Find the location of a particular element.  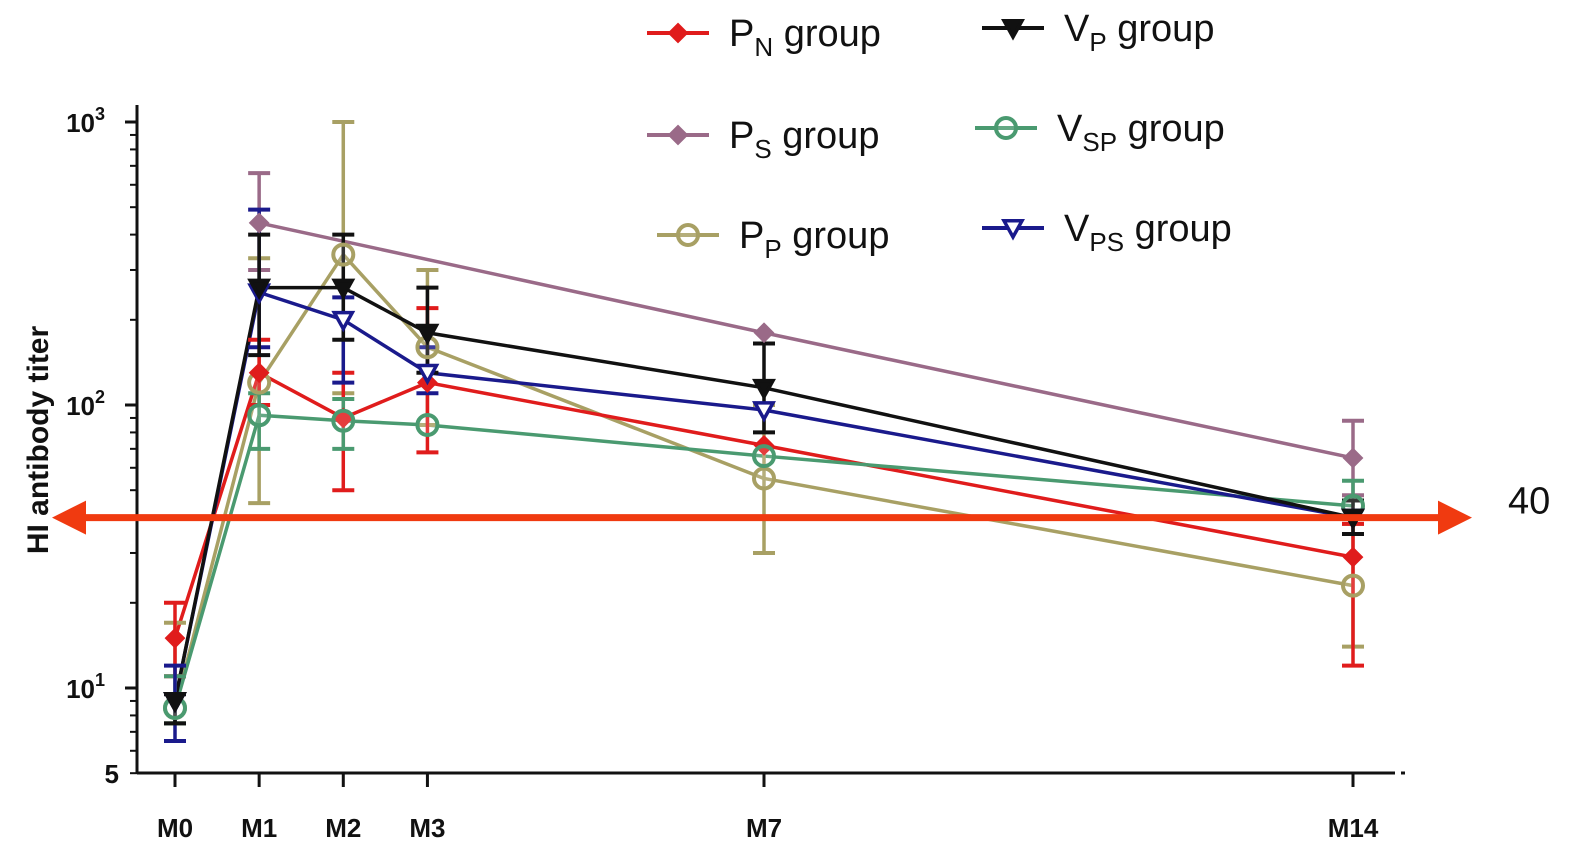

y-tick-exponent: 2 is located at coordinates (100, 397).